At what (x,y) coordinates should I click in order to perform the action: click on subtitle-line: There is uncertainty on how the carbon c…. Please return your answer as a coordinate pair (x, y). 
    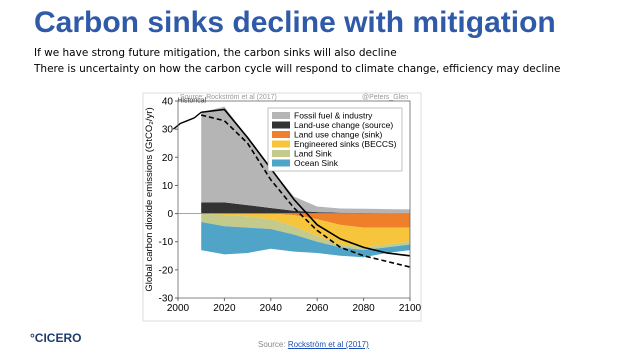
    Looking at the image, I should click on (297, 69).